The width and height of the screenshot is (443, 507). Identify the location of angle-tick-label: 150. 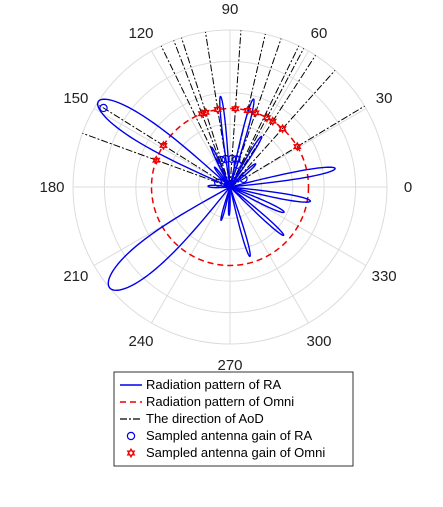
(75, 98).